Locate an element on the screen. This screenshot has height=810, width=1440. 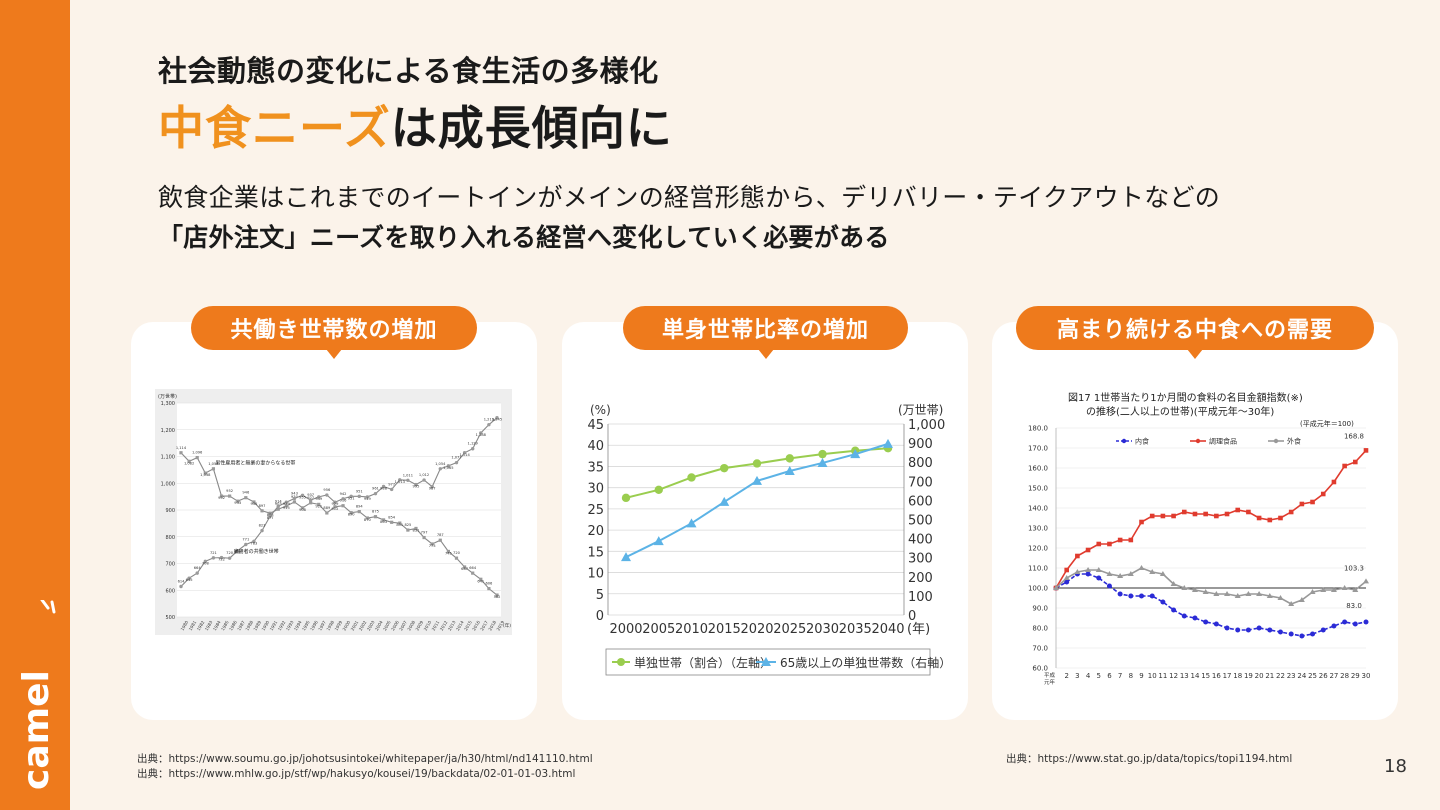
chart1-xtick-label: 1999 is located at coordinates (338, 625).